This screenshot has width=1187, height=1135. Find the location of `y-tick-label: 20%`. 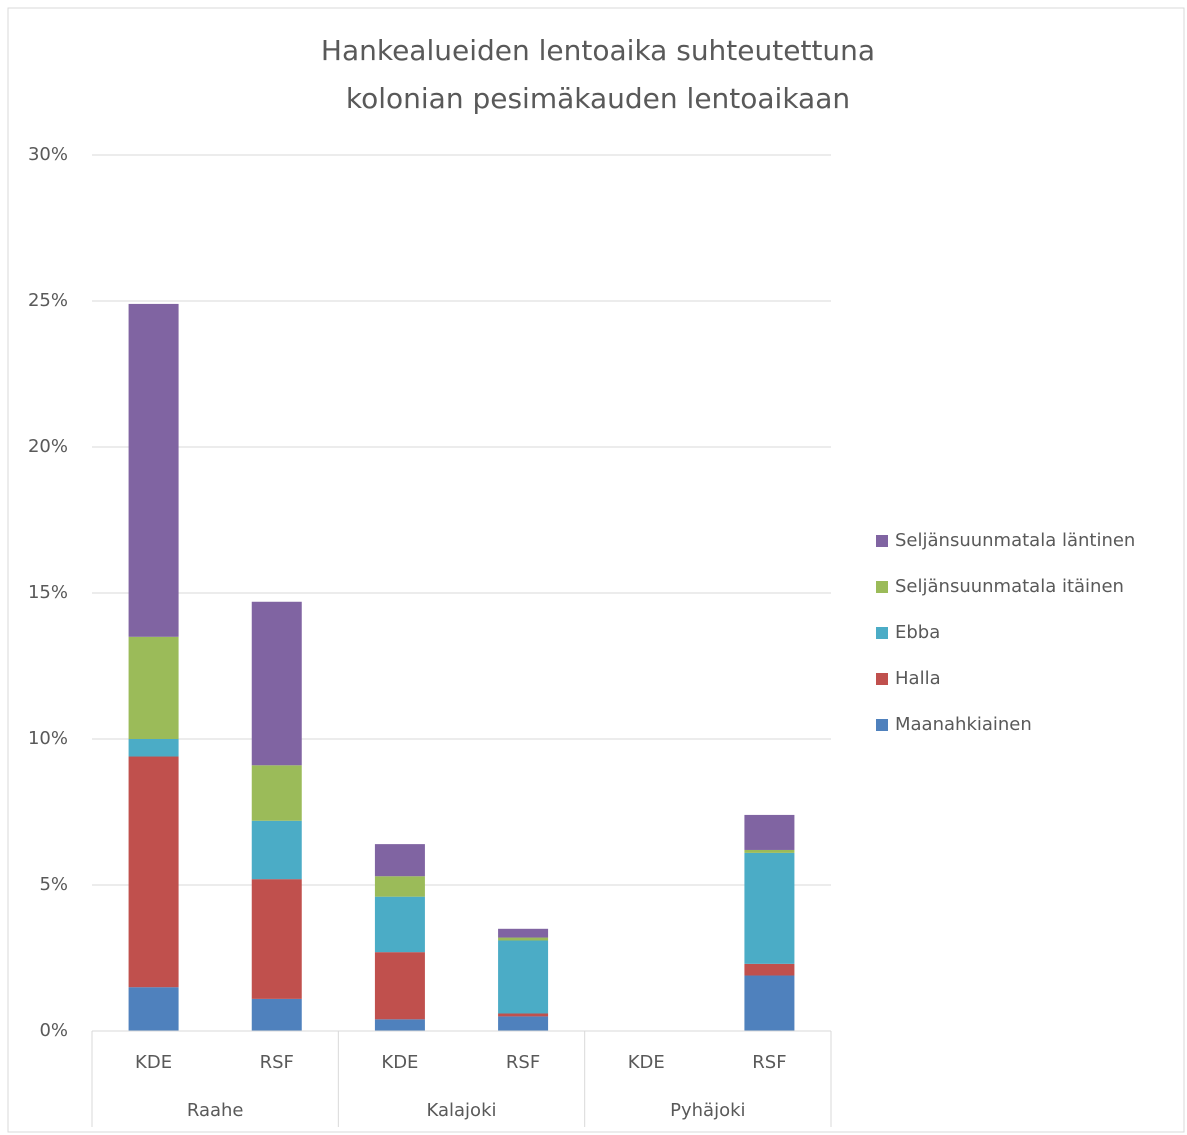

y-tick-label: 20% is located at coordinates (48, 446).